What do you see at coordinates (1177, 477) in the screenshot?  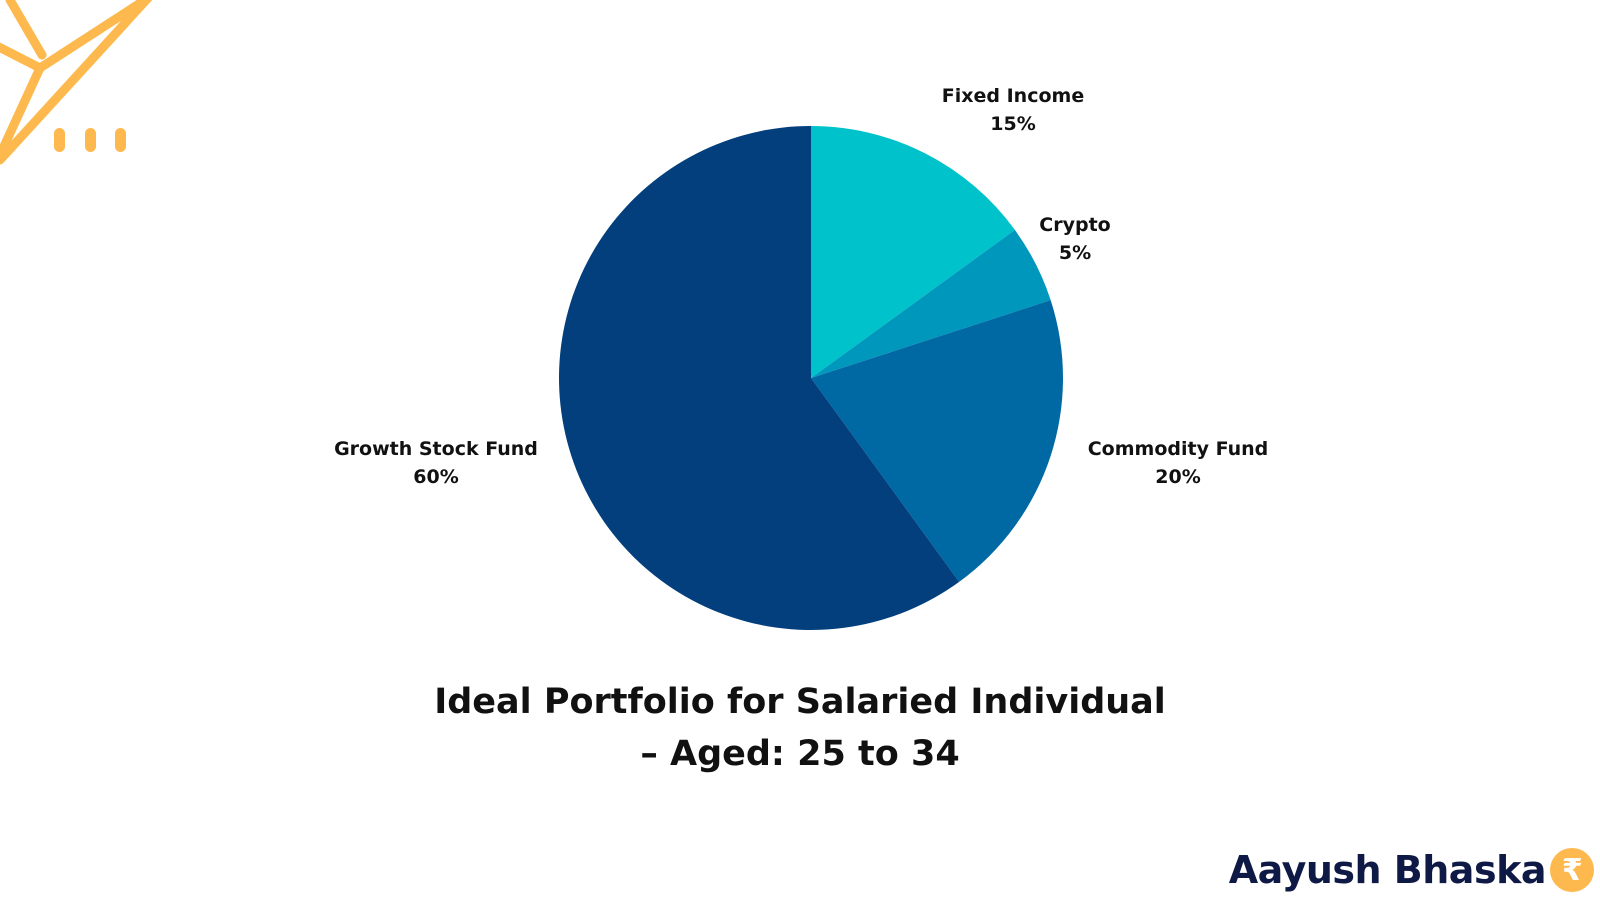 I see `slice-label-value: 20%` at bounding box center [1177, 477].